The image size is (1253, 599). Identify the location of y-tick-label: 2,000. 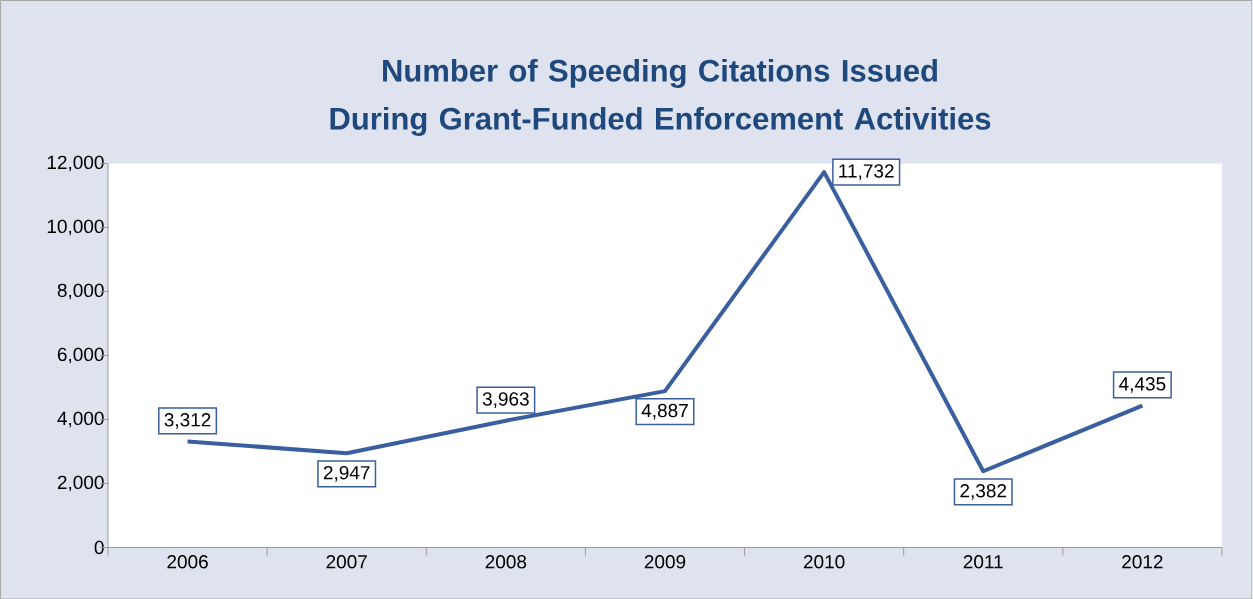
(80, 483).